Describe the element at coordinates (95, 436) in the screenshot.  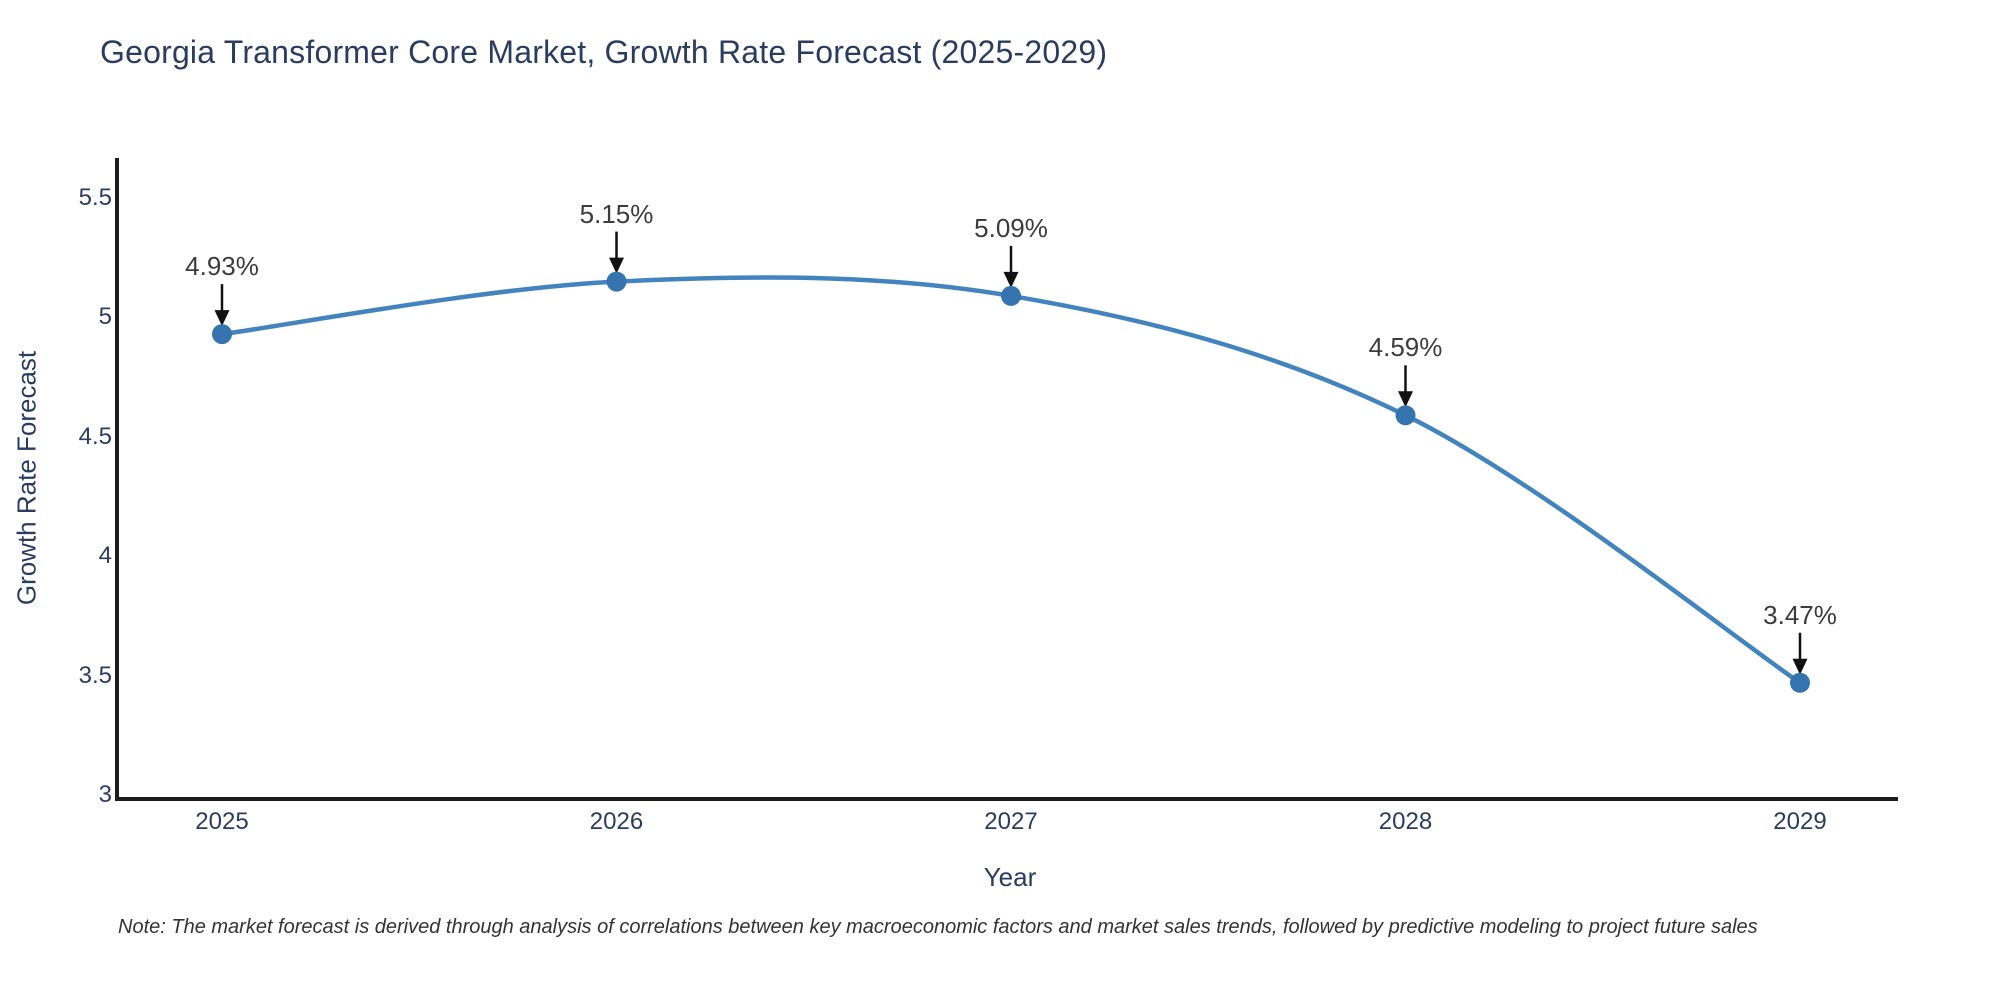
I see `y-tick-label: 4.5` at that location.